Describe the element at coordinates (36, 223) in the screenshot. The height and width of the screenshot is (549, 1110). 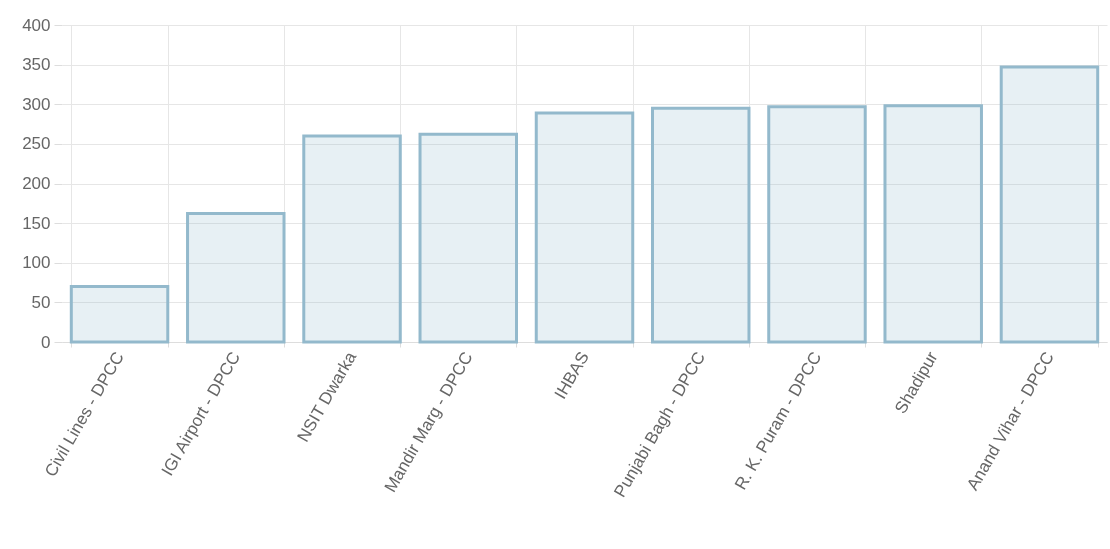
I see `y-tick-label: 150` at that location.